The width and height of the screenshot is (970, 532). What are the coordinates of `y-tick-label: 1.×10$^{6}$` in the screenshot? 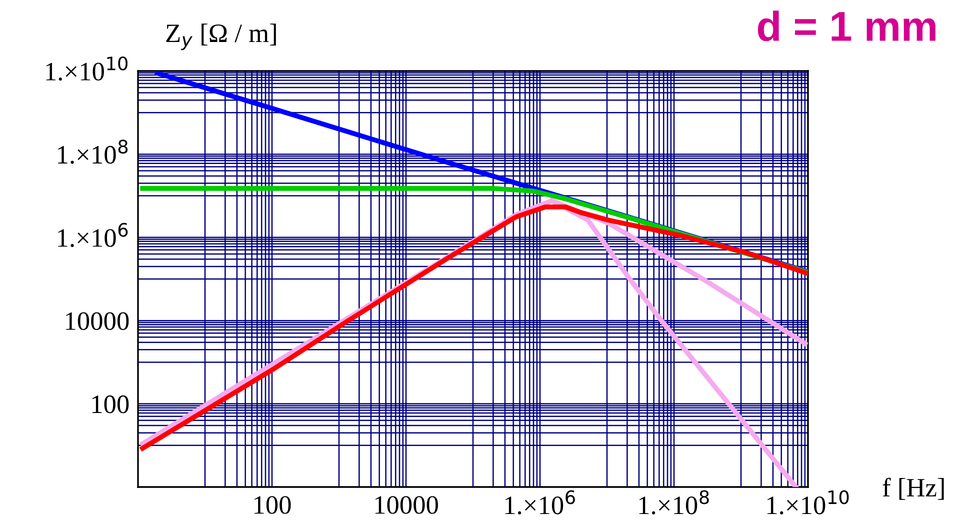 It's located at (93, 235).